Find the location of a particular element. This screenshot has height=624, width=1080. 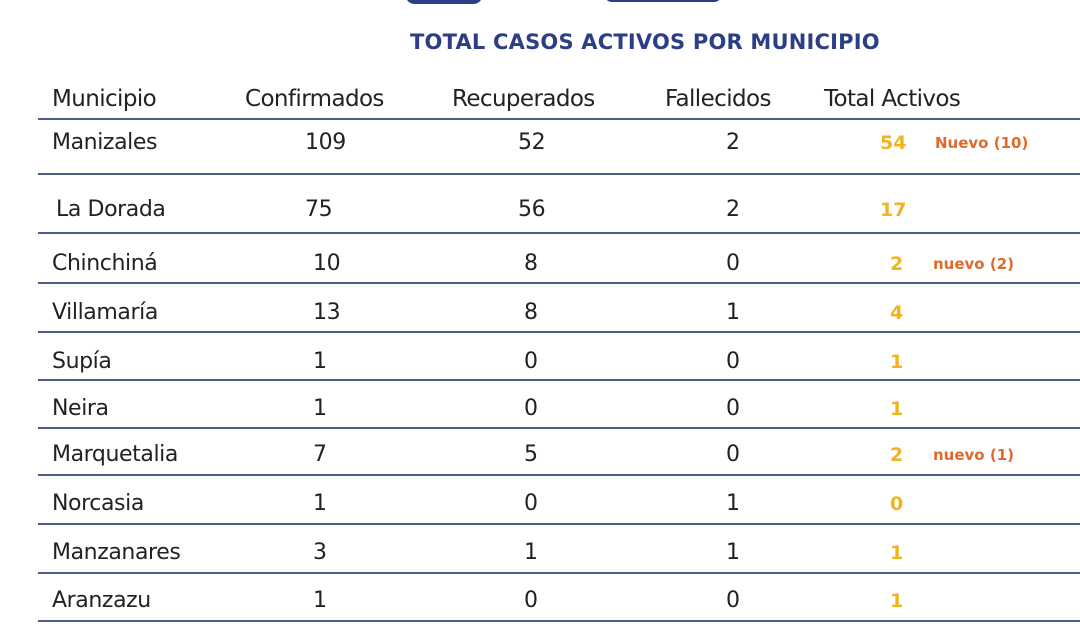

cell-confirmados: 10 is located at coordinates (327, 263).